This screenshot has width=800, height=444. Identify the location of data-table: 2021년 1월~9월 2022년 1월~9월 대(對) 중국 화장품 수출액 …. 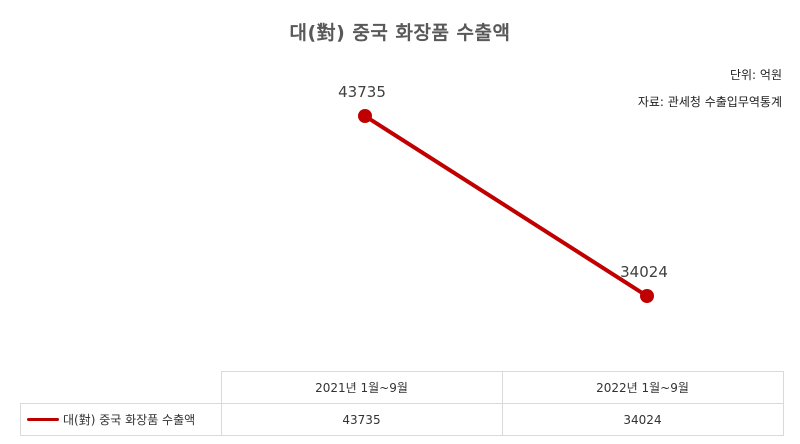
(402, 403).